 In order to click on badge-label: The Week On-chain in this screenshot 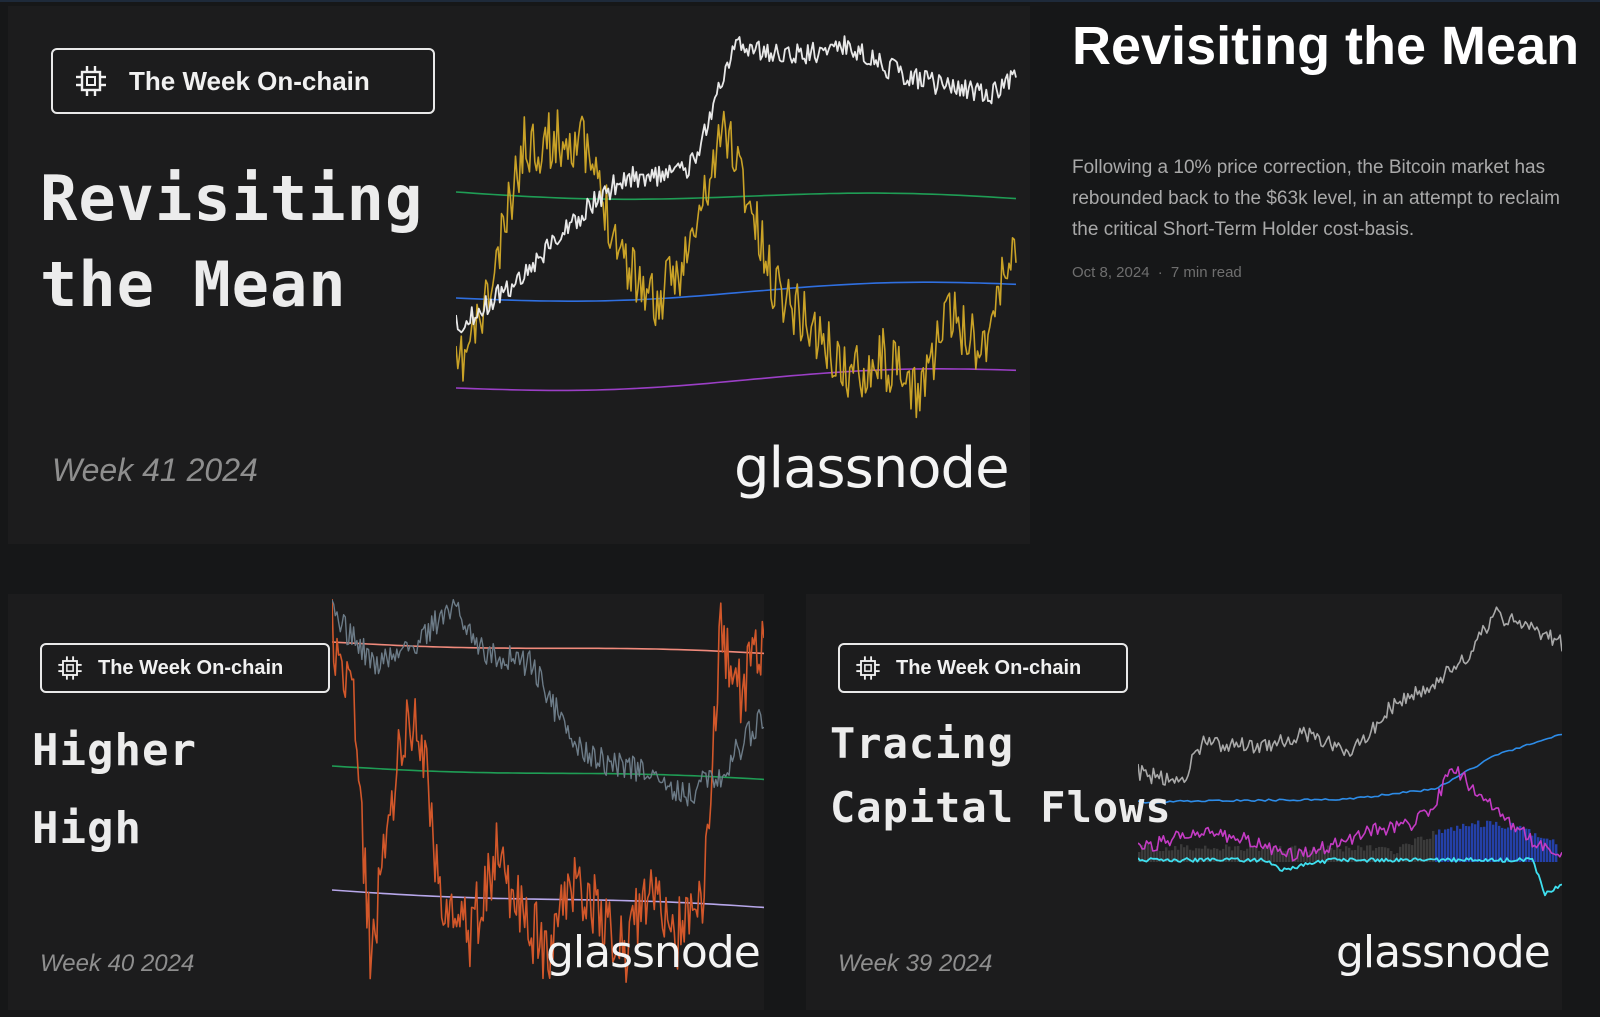, I will do `click(989, 667)`.